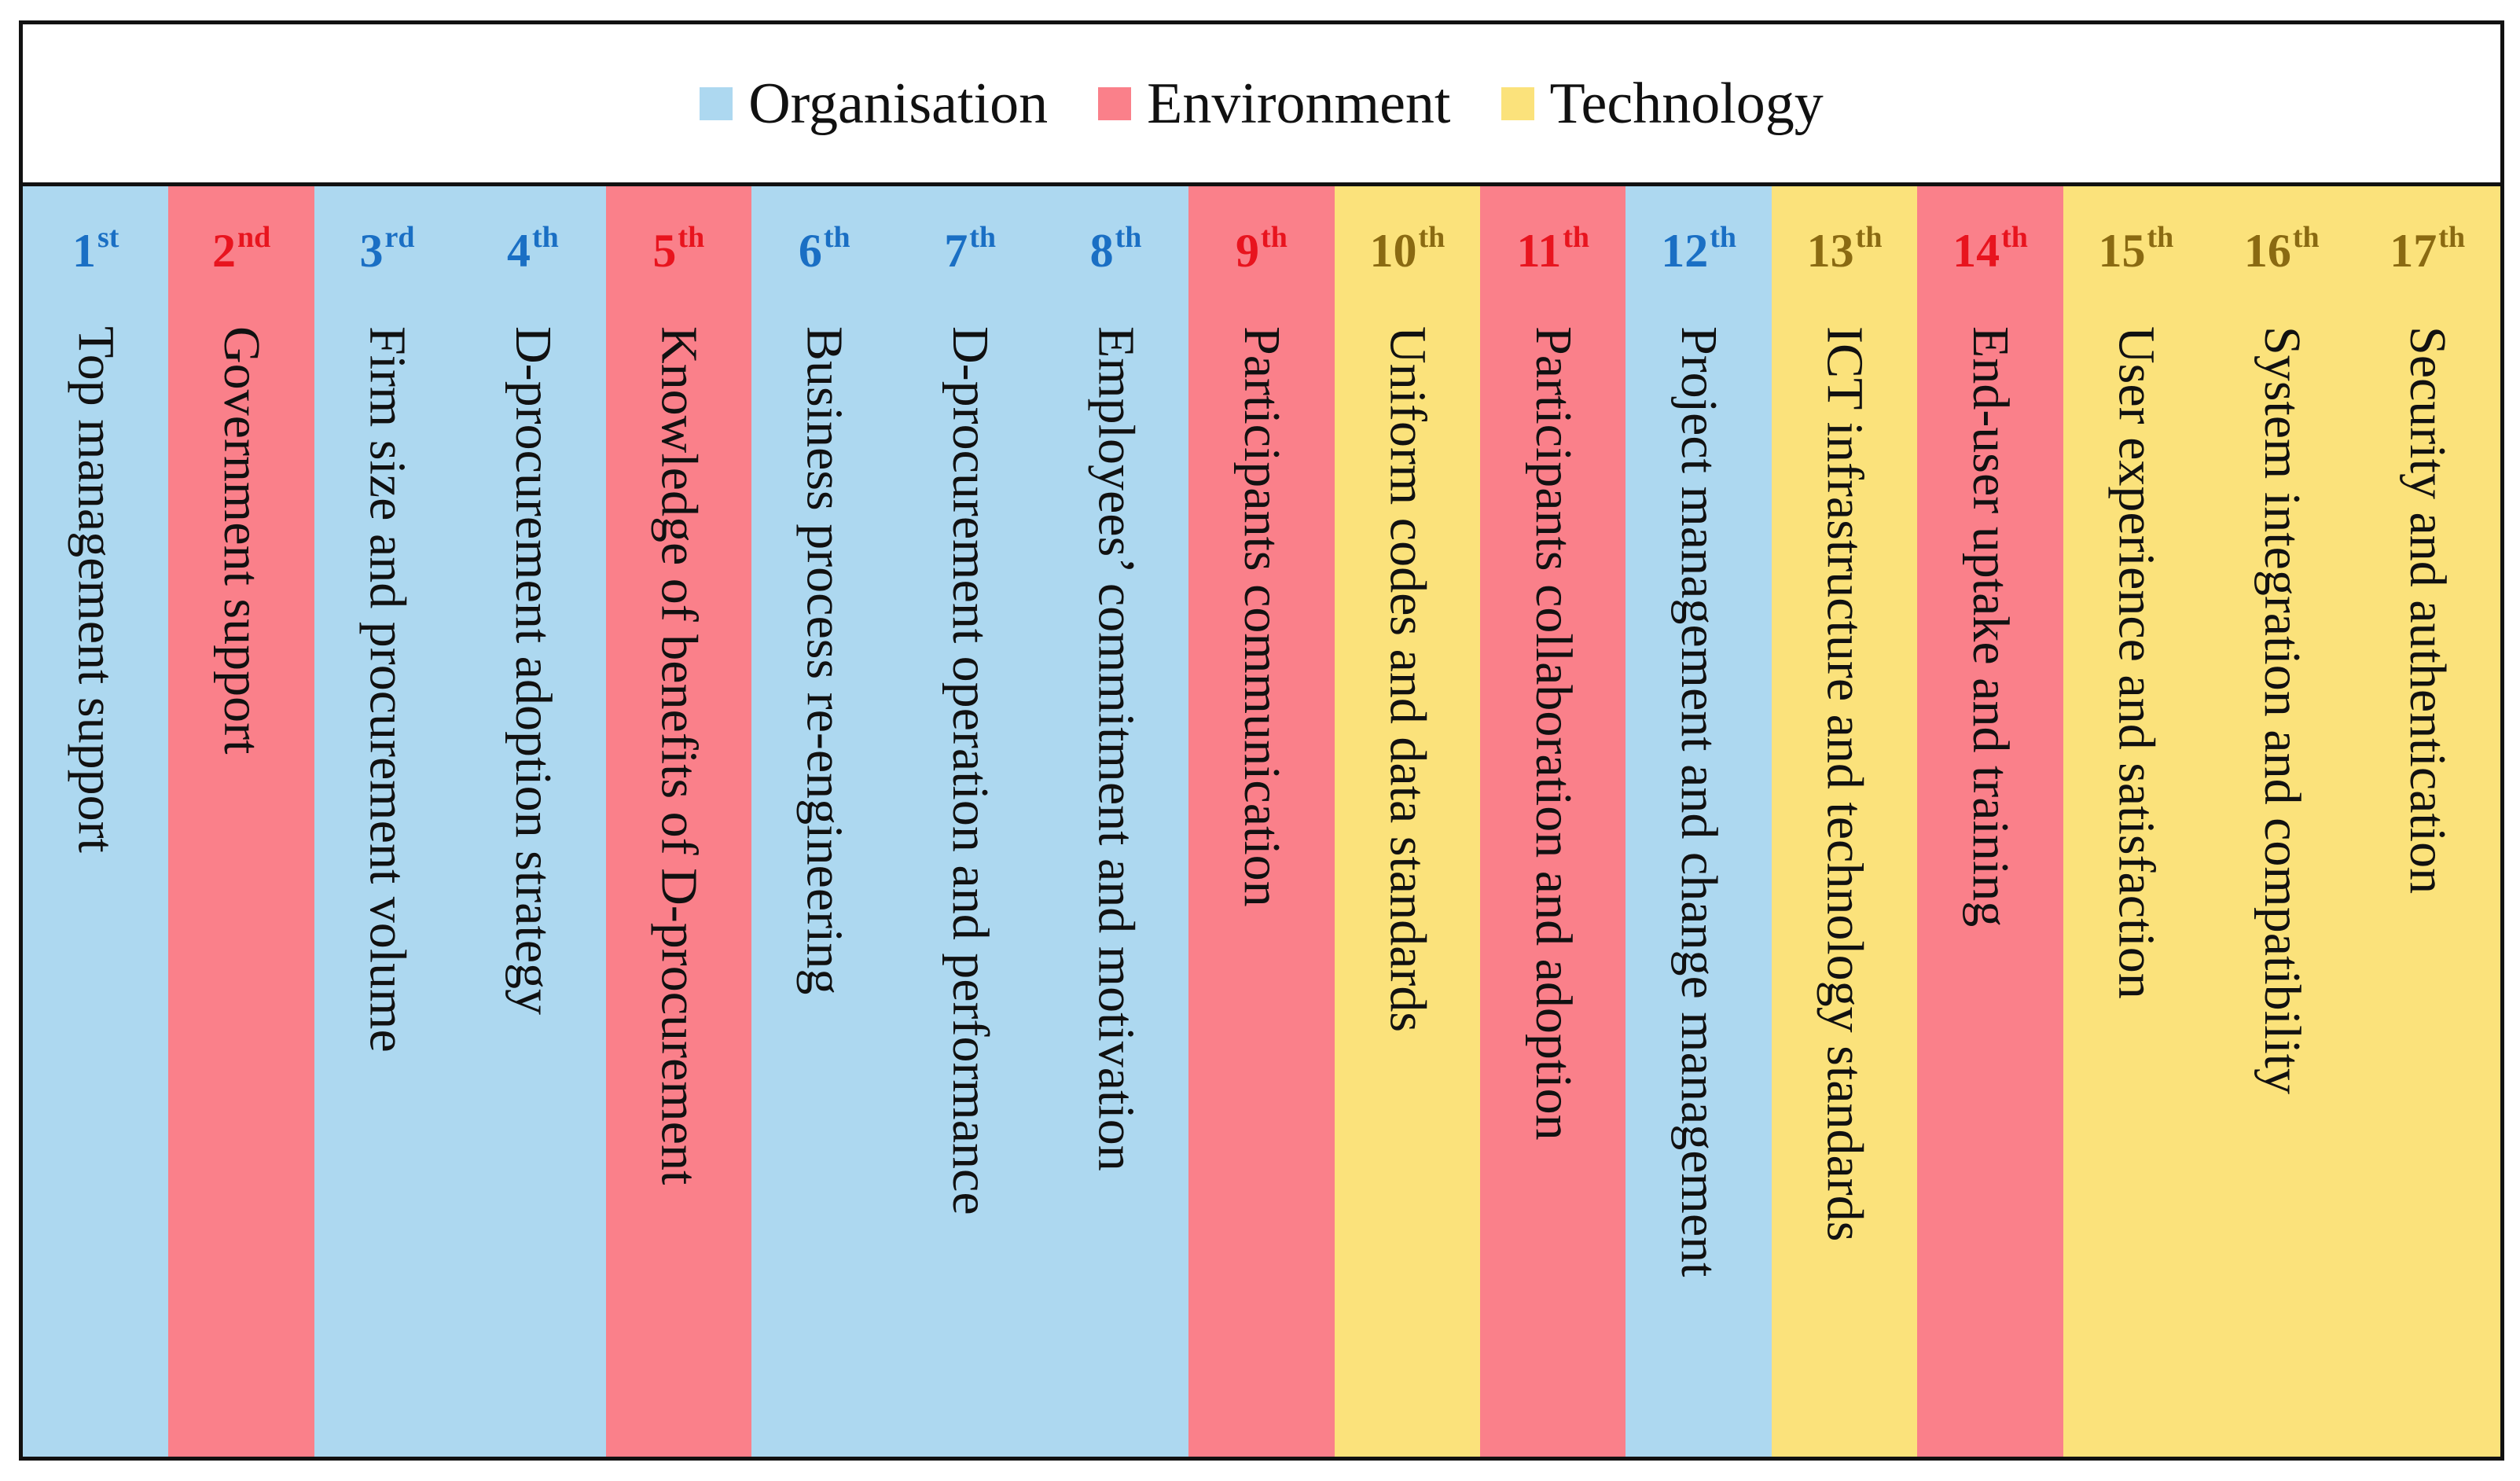 The image size is (2520, 1481). Describe the element at coordinates (2413, 251) in the screenshot. I see `rank-number: 17` at that location.